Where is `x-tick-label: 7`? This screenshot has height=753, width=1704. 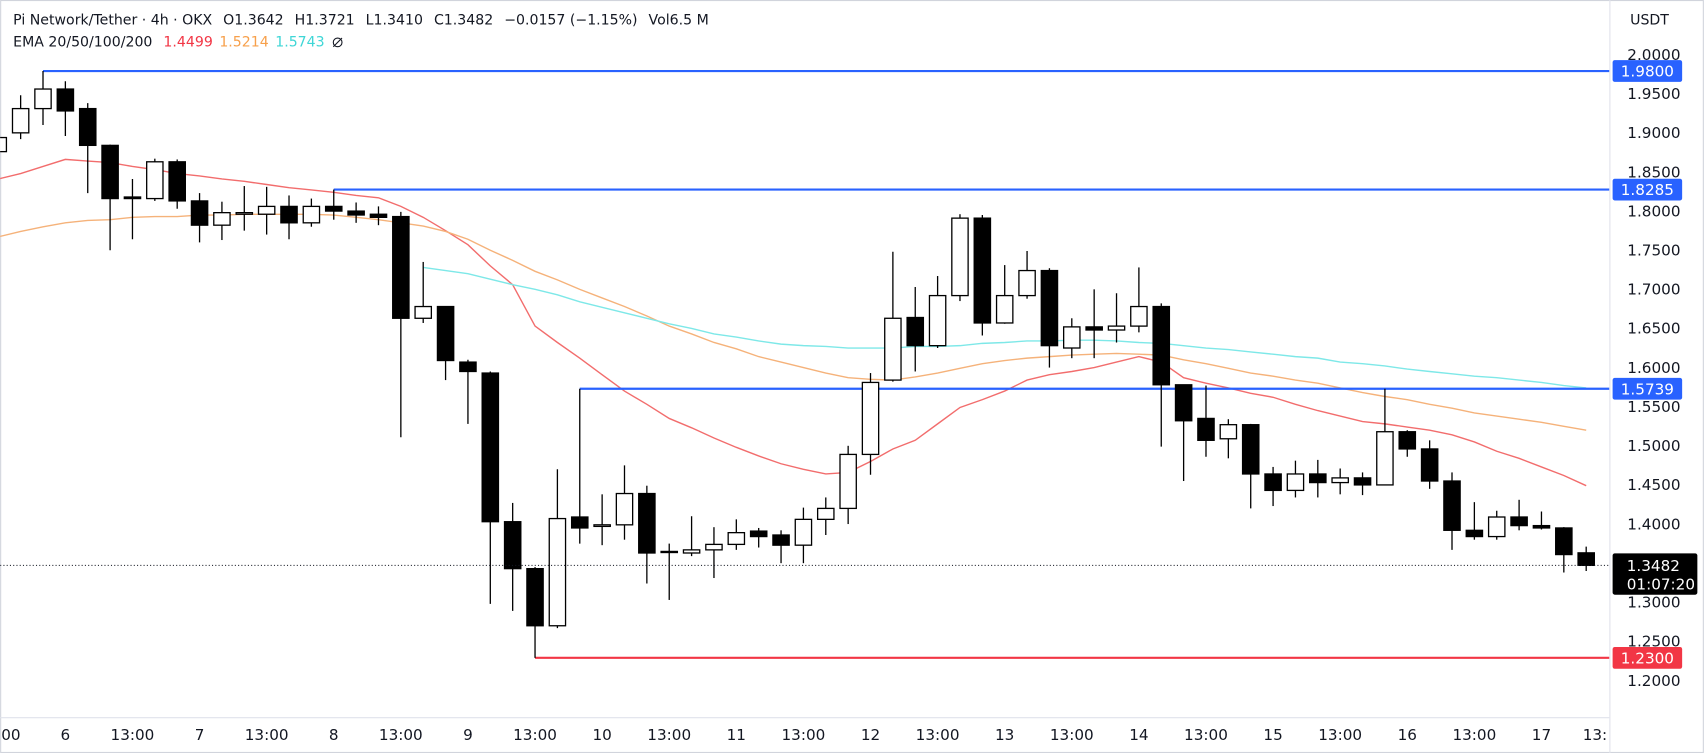 x-tick-label: 7 is located at coordinates (200, 735).